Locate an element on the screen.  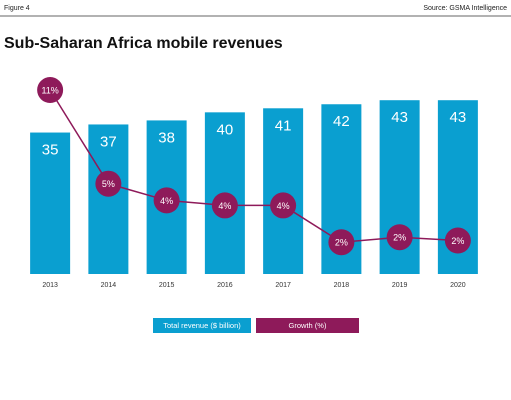
x-tick-label: 2013 is located at coordinates (50, 285).